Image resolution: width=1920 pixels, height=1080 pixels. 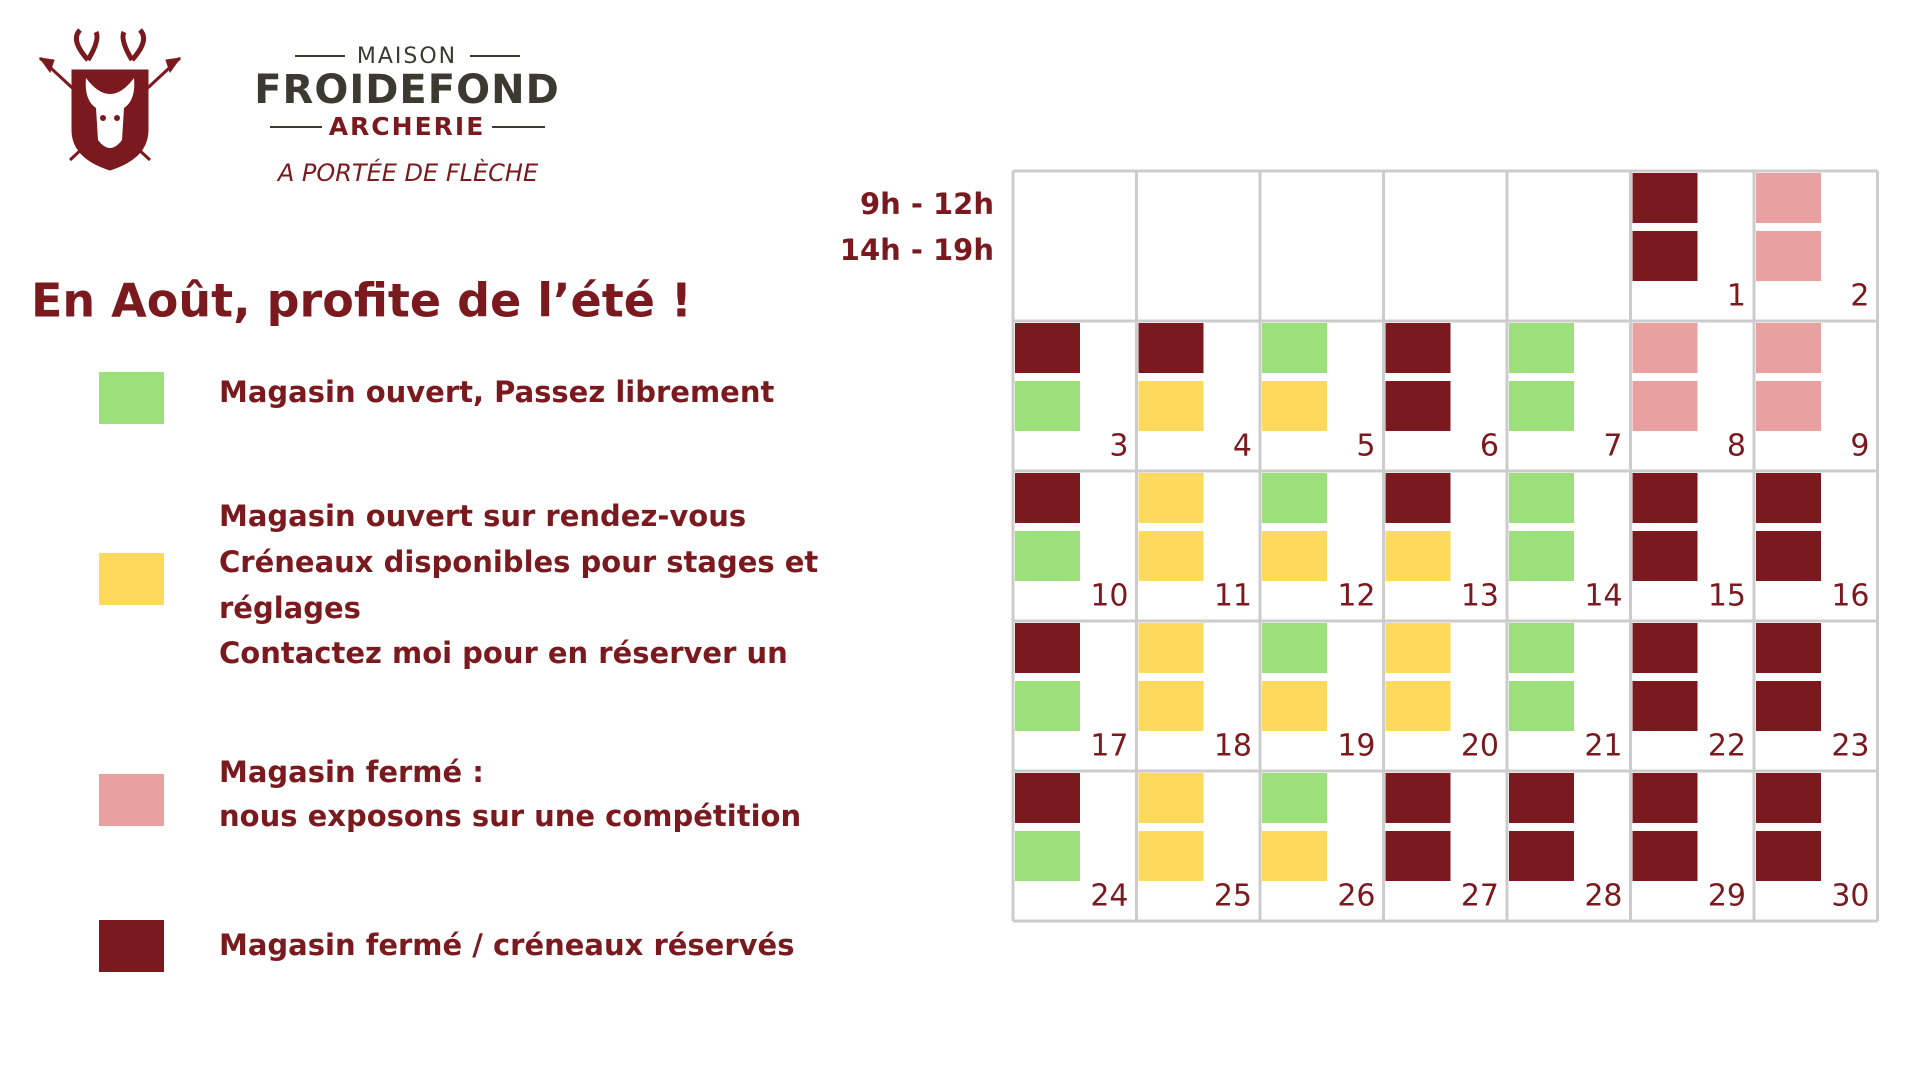 I want to click on day-number: 8, so click(x=1736, y=446).